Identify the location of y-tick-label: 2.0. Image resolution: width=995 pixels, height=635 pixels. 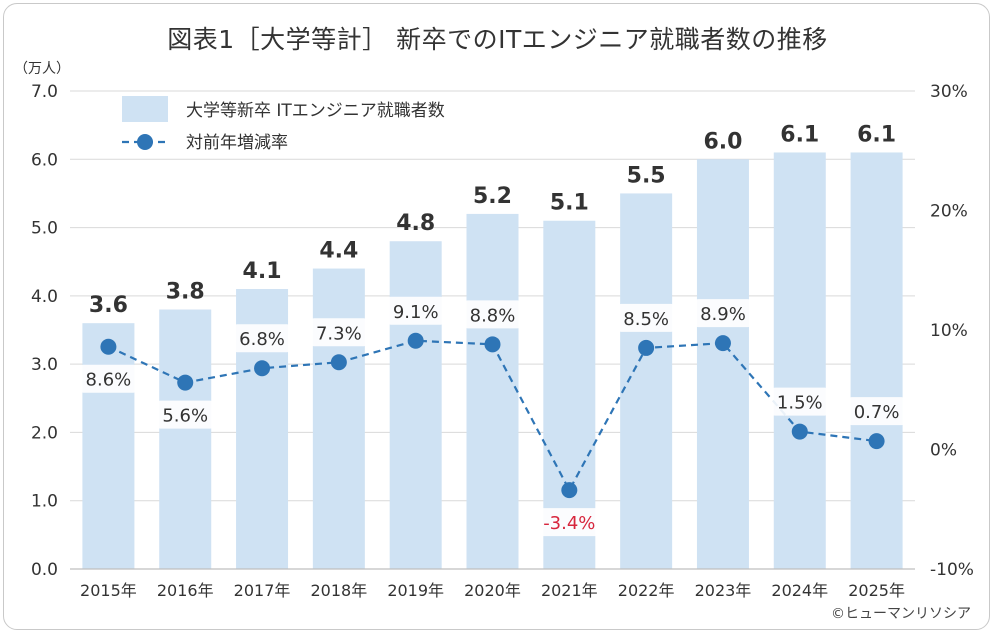
(44, 433).